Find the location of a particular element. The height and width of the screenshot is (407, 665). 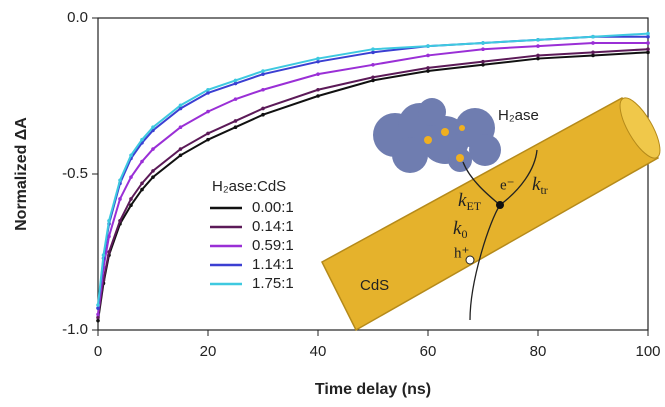

protein is located at coordinates (437, 135).